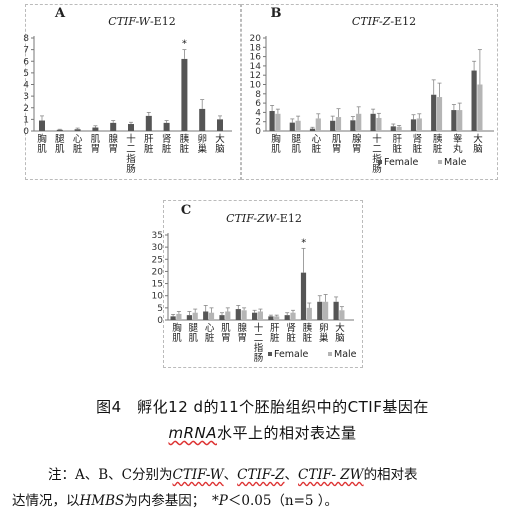 Image resolution: width=525 pixels, height=527 pixels. What do you see at coordinates (113, 139) in the screenshot?
I see `category-char: 腺` at bounding box center [113, 139].